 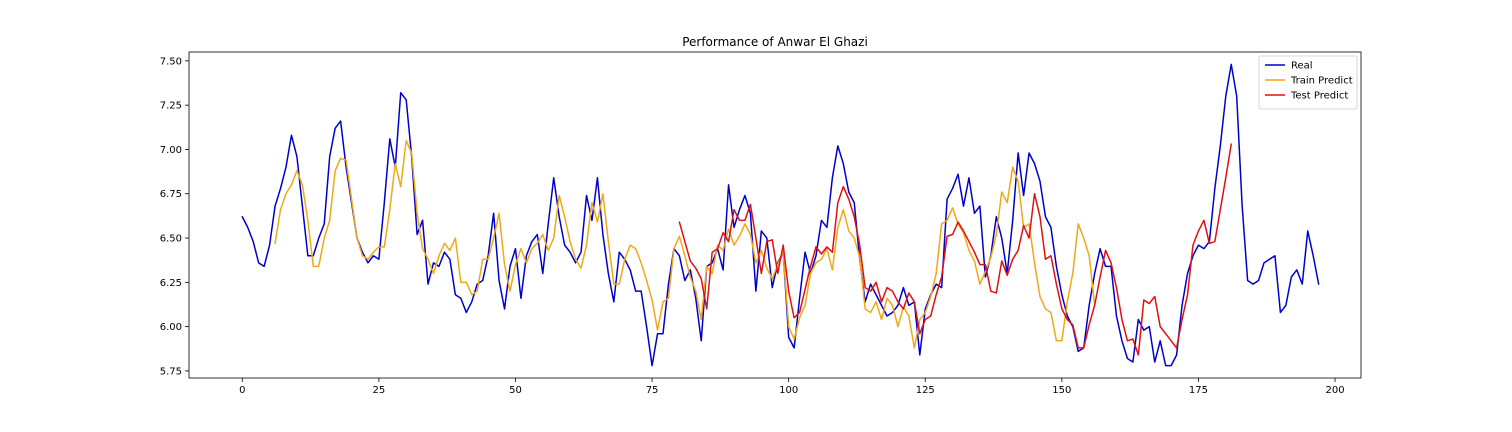 I want to click on x-tick-label: 75, so click(x=652, y=390).